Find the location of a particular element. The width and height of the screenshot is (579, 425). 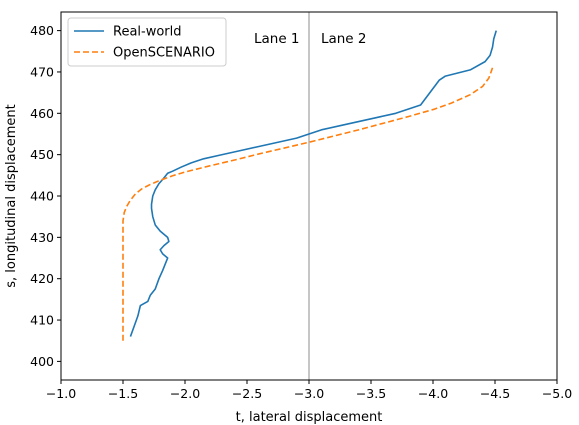

y-tick-label: 480 is located at coordinates (42, 30).